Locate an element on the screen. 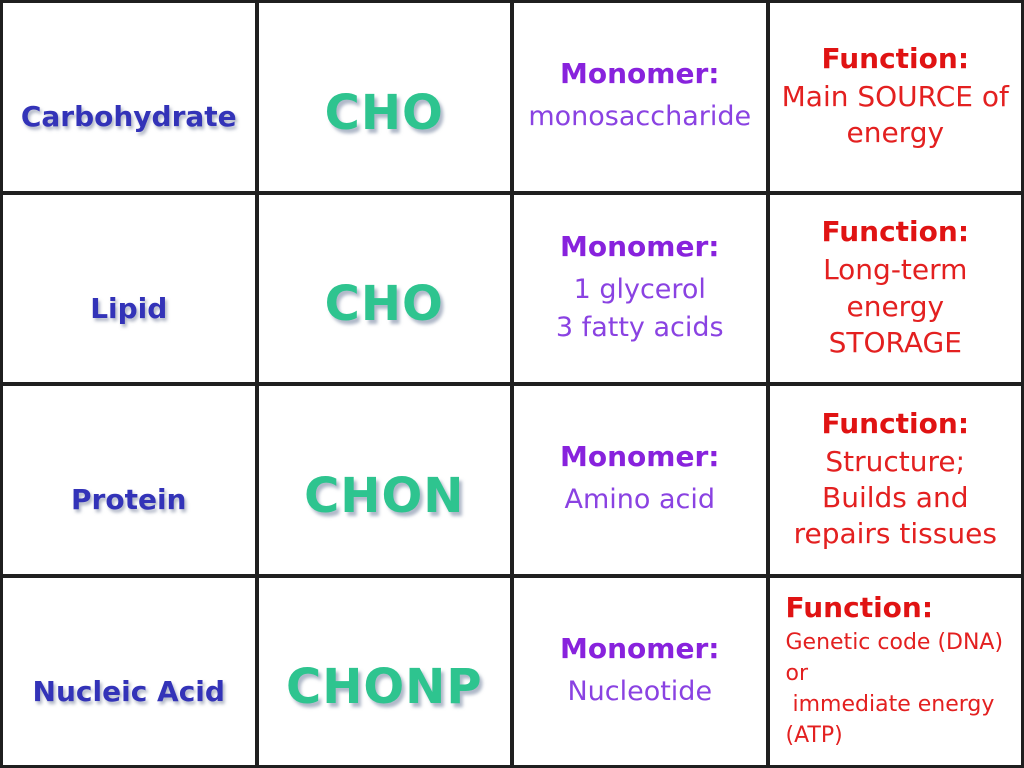 This screenshot has height=768, width=1024. cell-carbohydrate-function: Function: Main SOURCE of energy is located at coordinates (895, 97).